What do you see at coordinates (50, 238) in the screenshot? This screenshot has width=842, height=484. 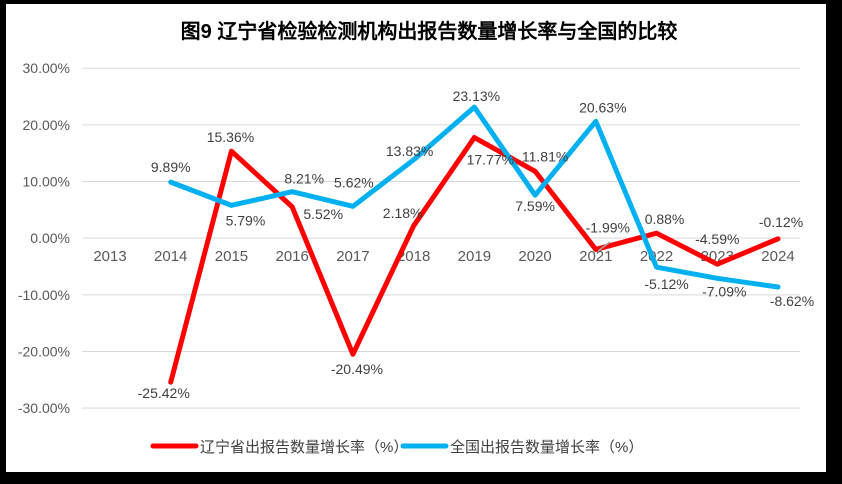 I see `y-axis-tick-label: 0.00%` at bounding box center [50, 238].